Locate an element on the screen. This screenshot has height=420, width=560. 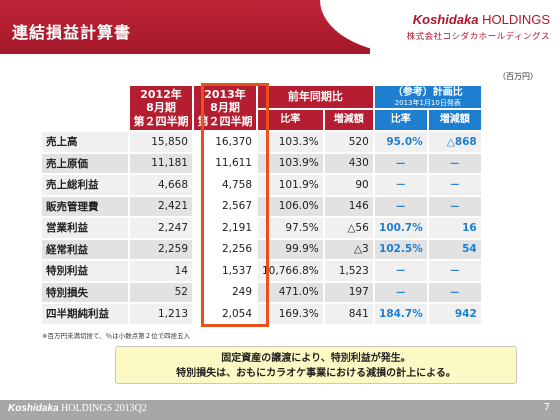
cell-plan-ratio: 100.7% is located at coordinates (400, 228).